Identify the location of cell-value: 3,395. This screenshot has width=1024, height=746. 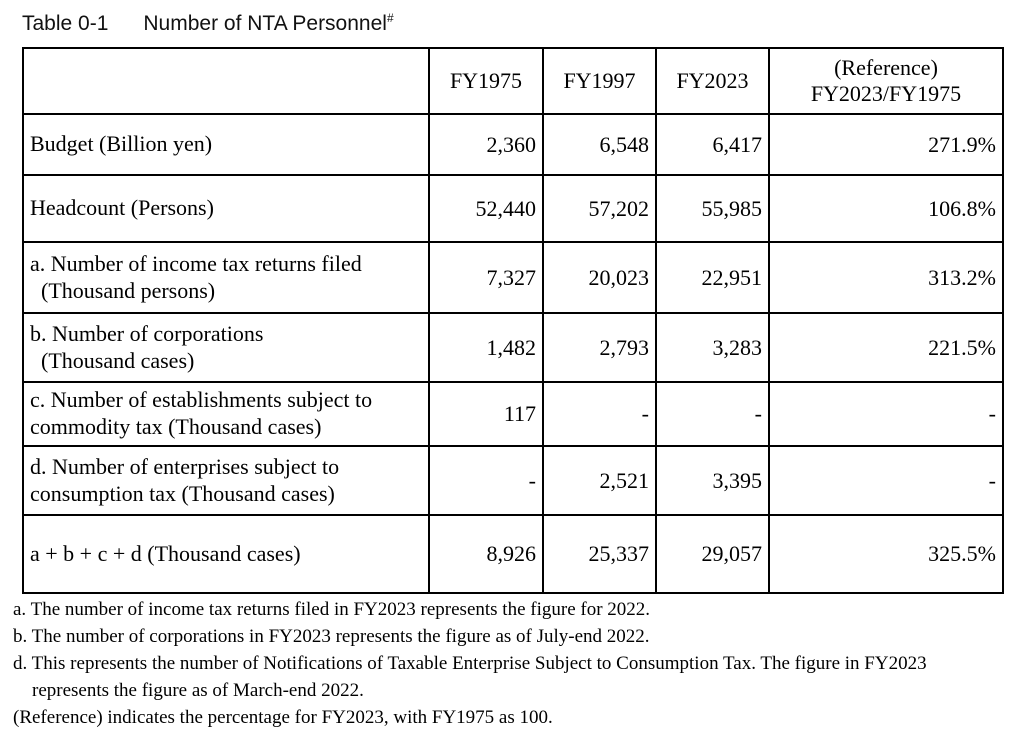
(712, 480).